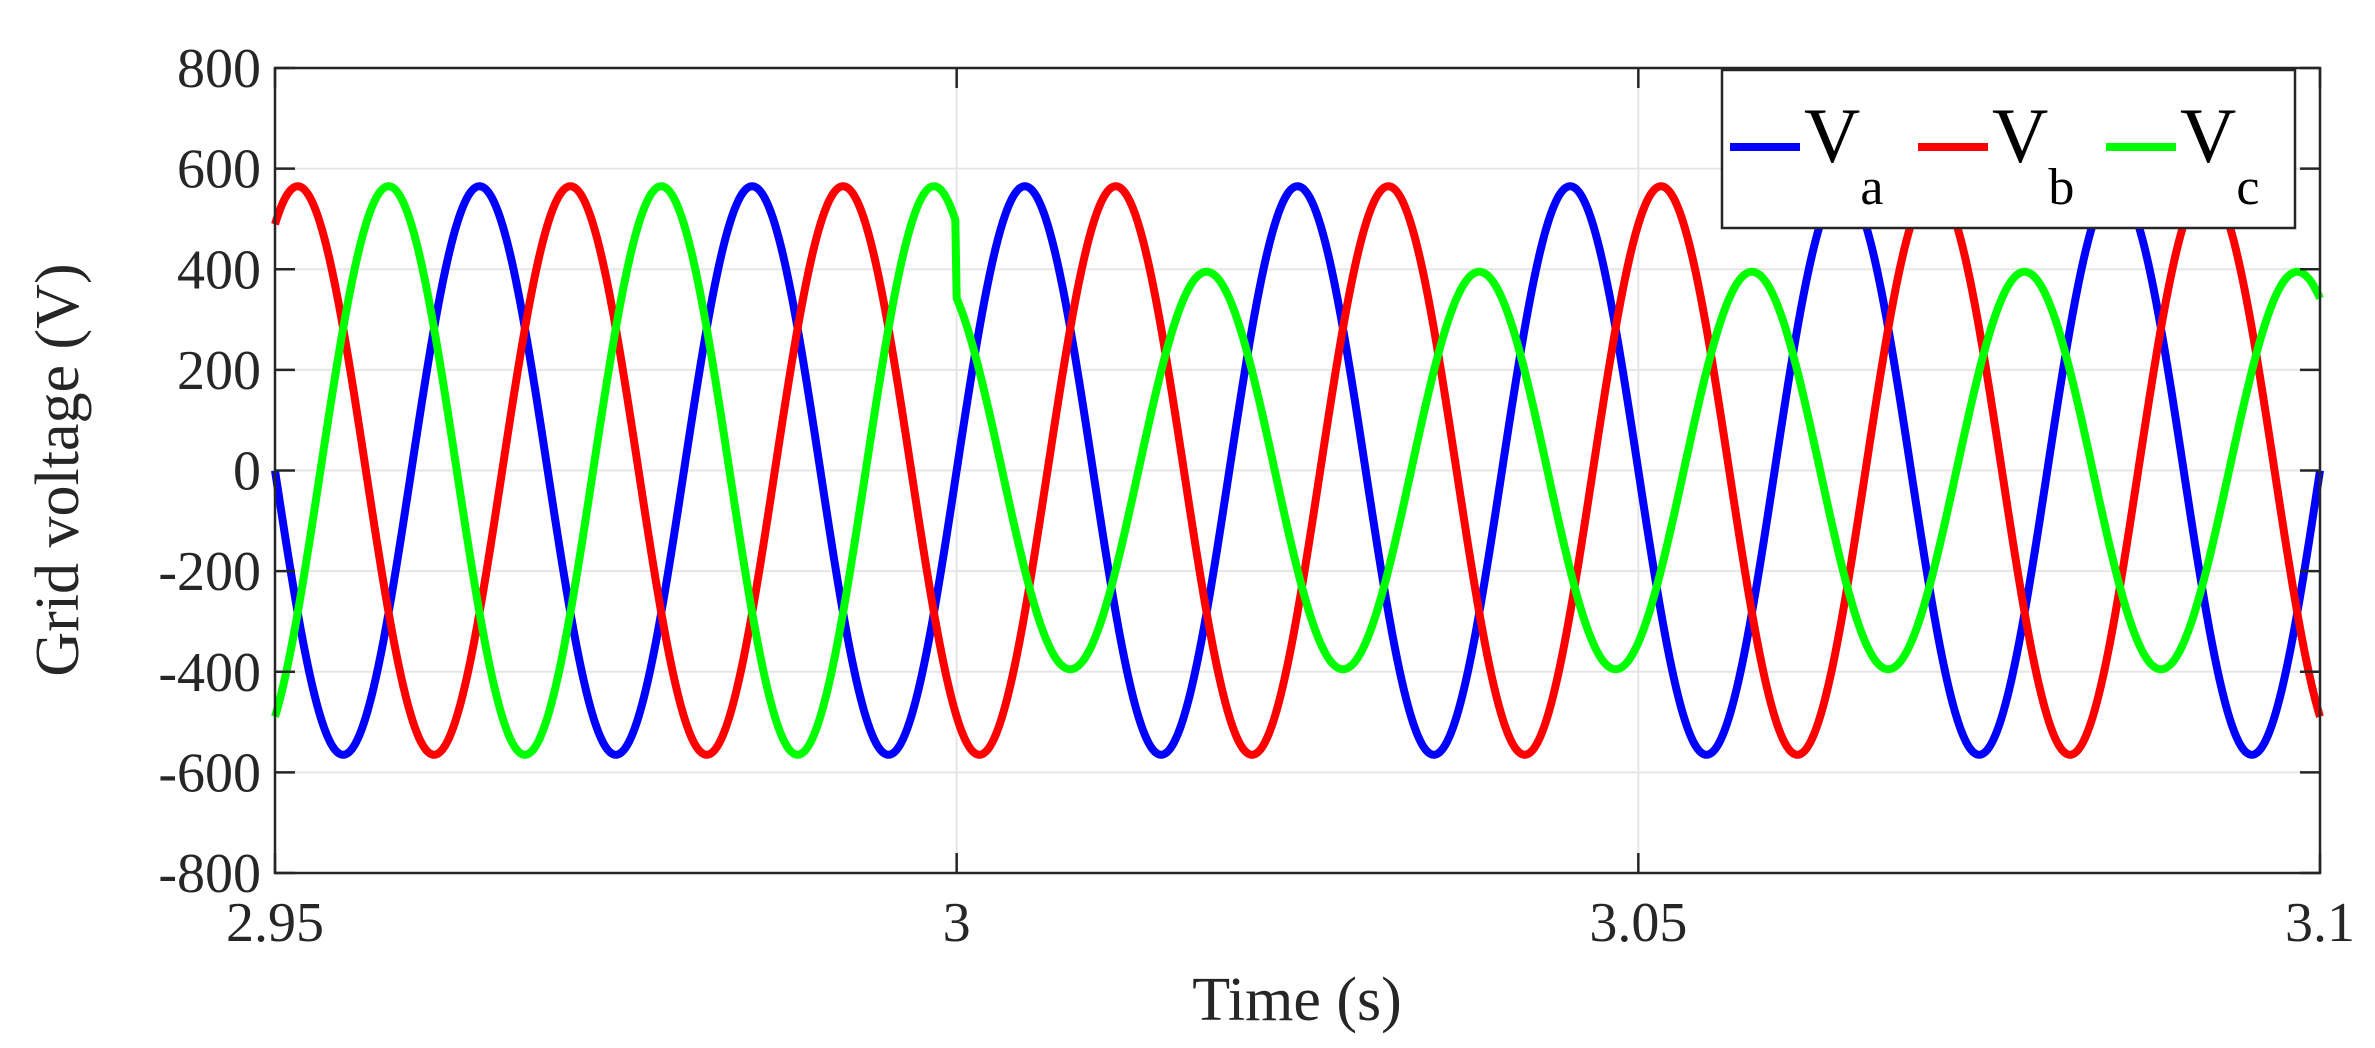  Describe the element at coordinates (2033, 154) in the screenshot. I see `legend-label-vb: Vb` at that location.